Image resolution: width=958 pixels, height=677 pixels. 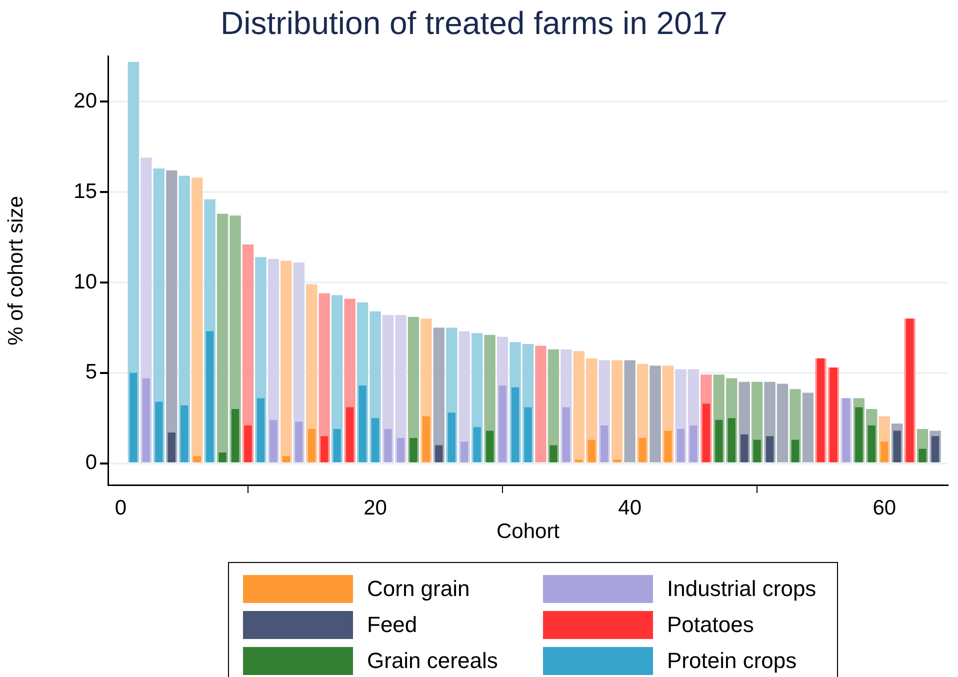 I want to click on x-tick-label: 0, so click(x=120, y=508).